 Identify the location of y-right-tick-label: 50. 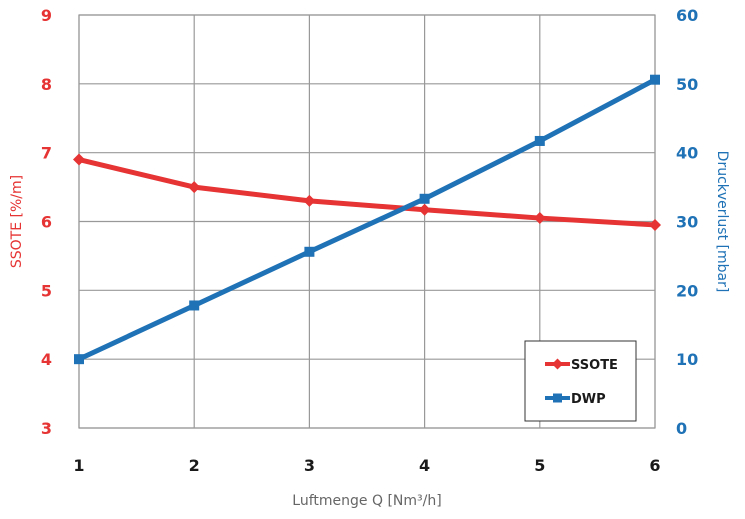
(687, 84).